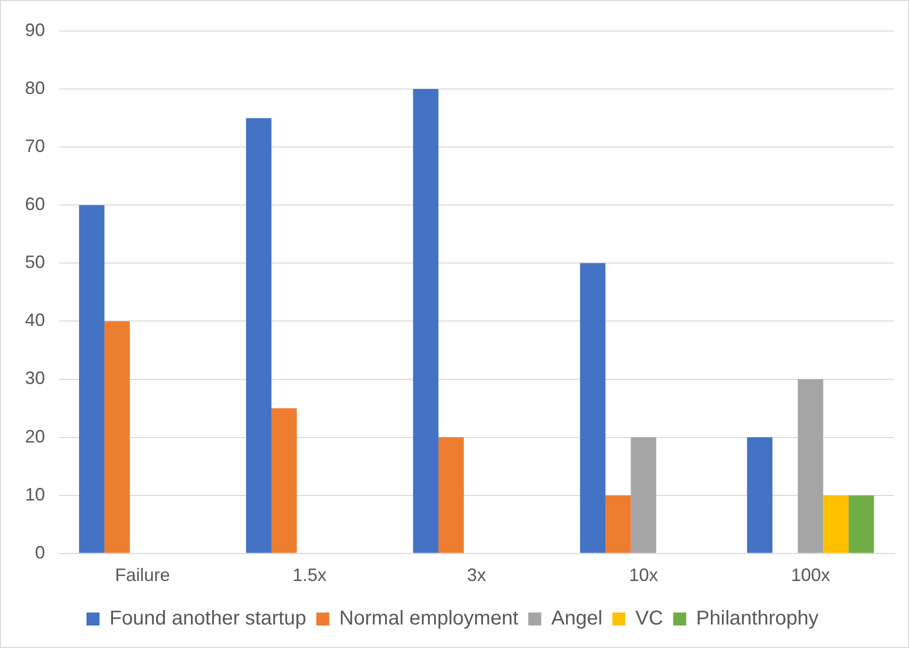  I want to click on legend-label: Angel, so click(576, 619).